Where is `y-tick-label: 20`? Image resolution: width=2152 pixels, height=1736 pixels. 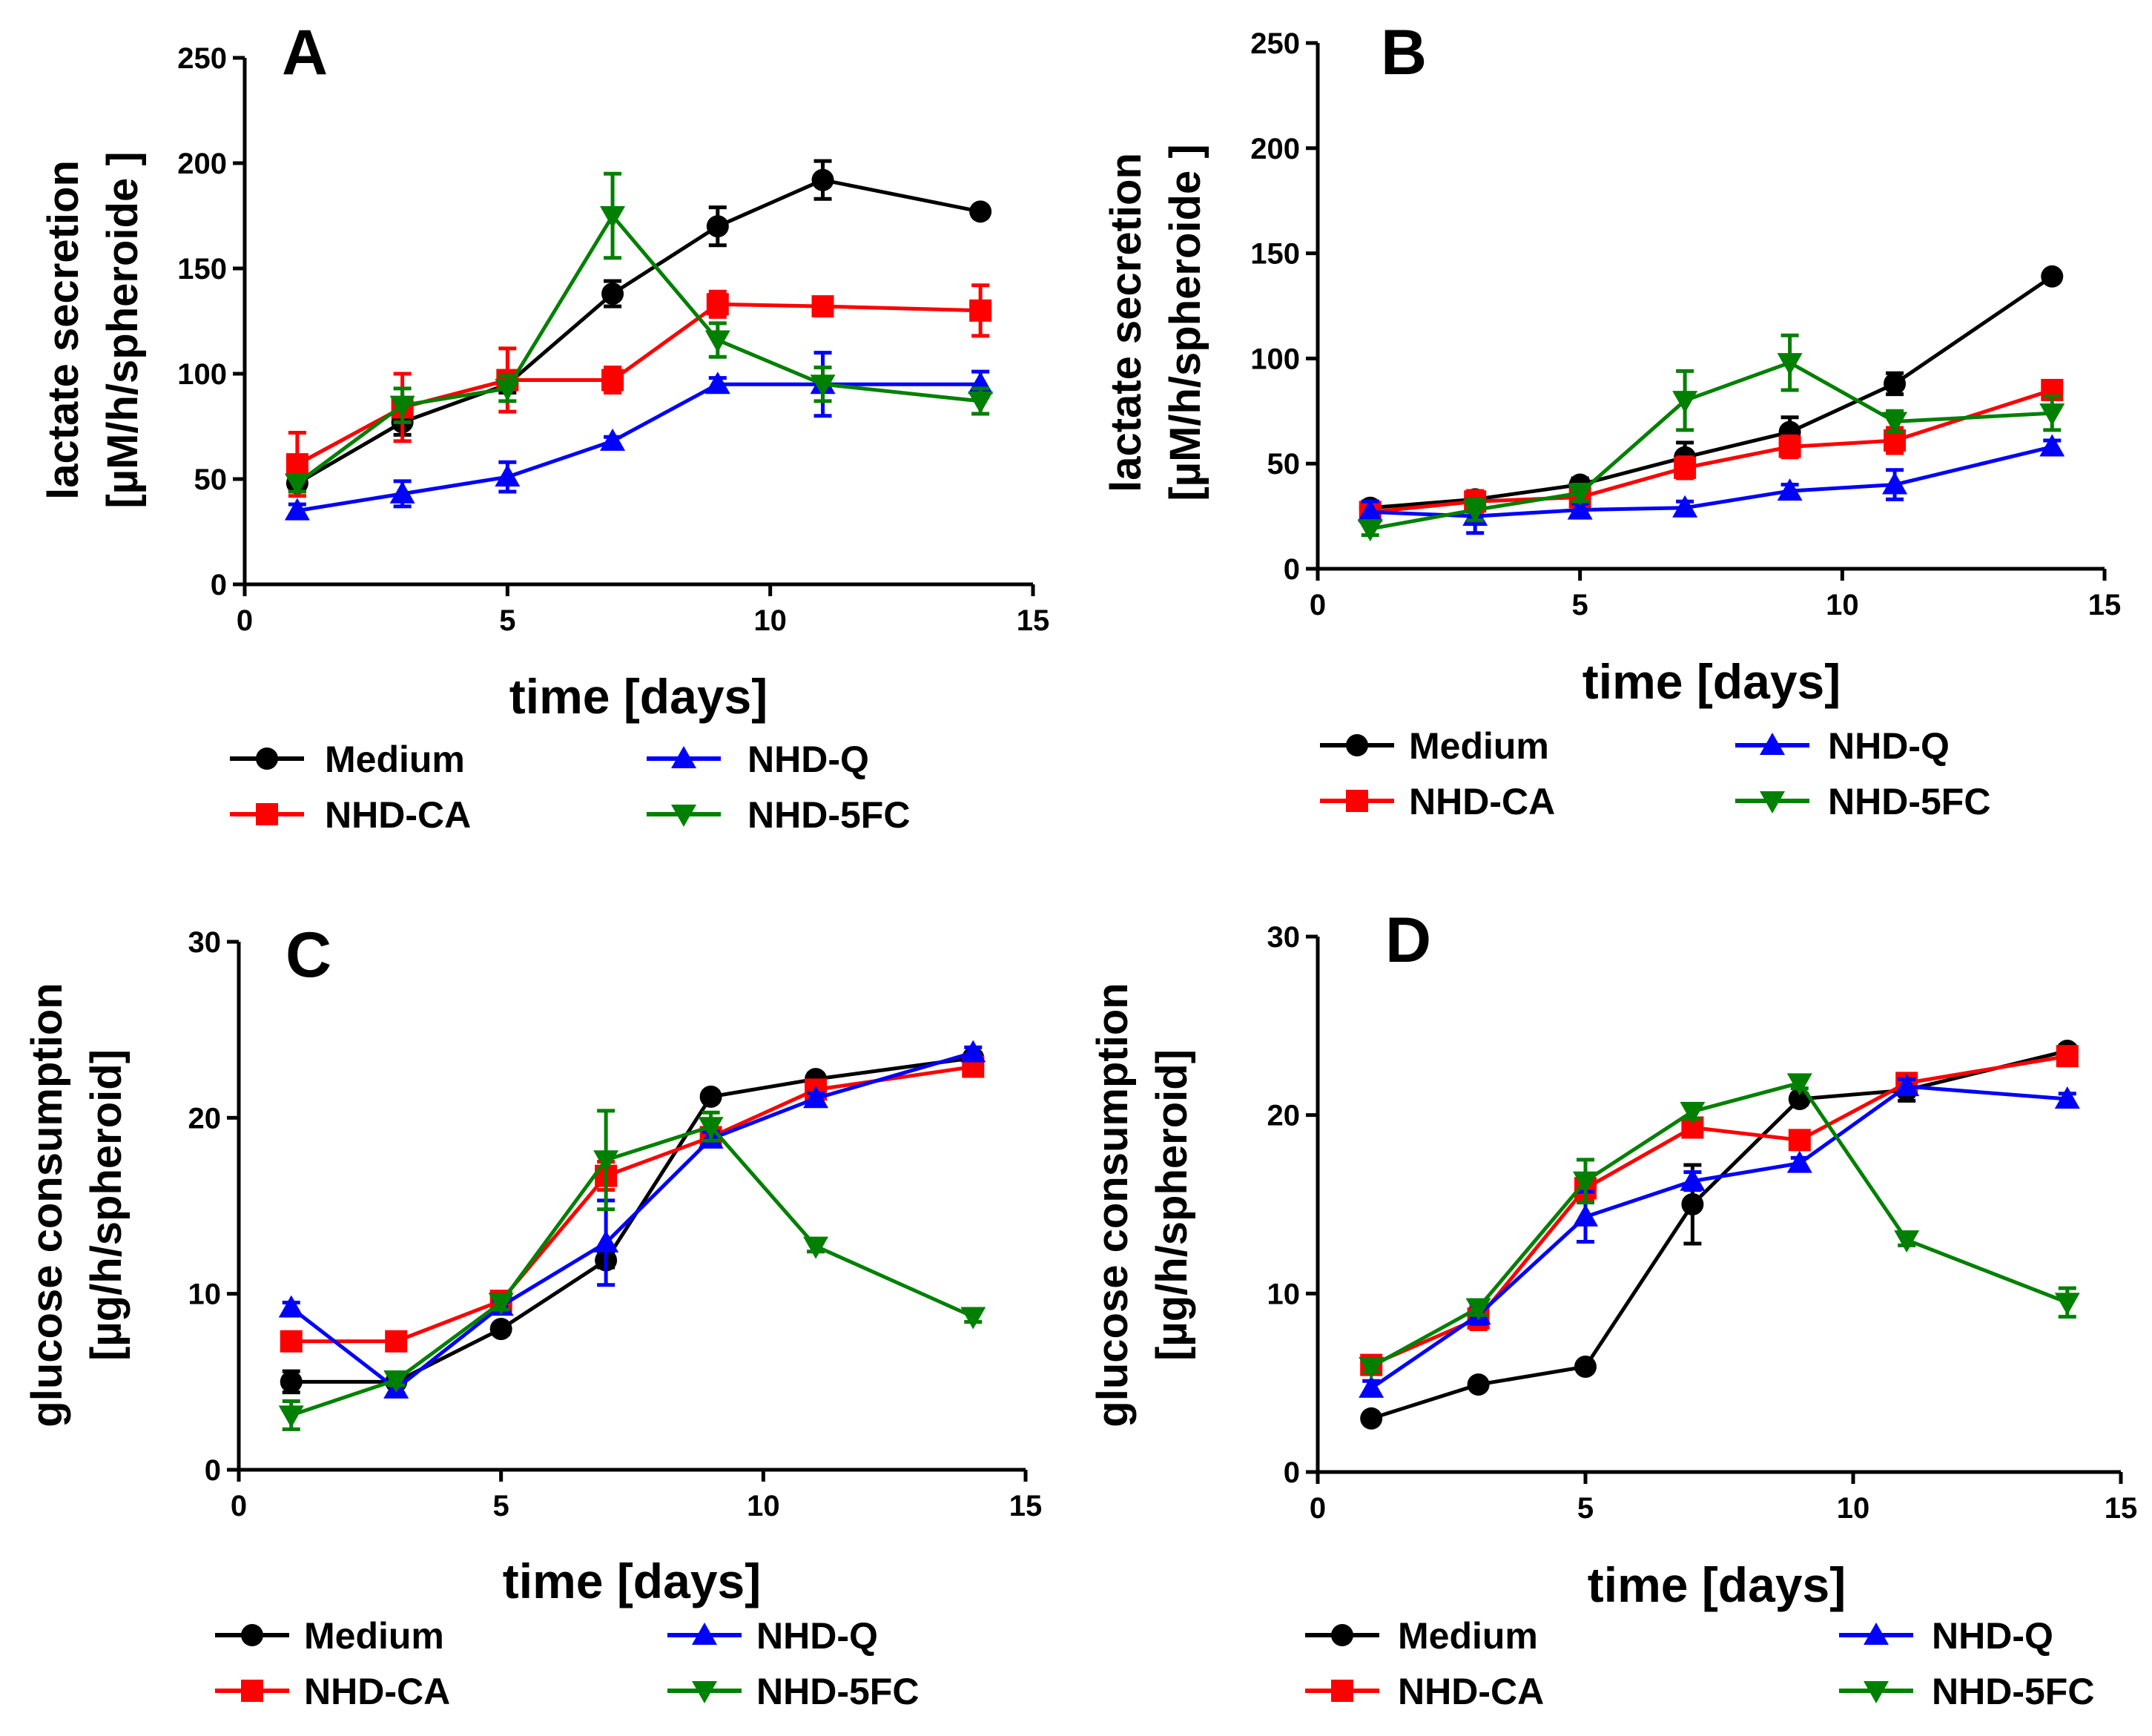
y-tick-label: 20 is located at coordinates (1284, 1116).